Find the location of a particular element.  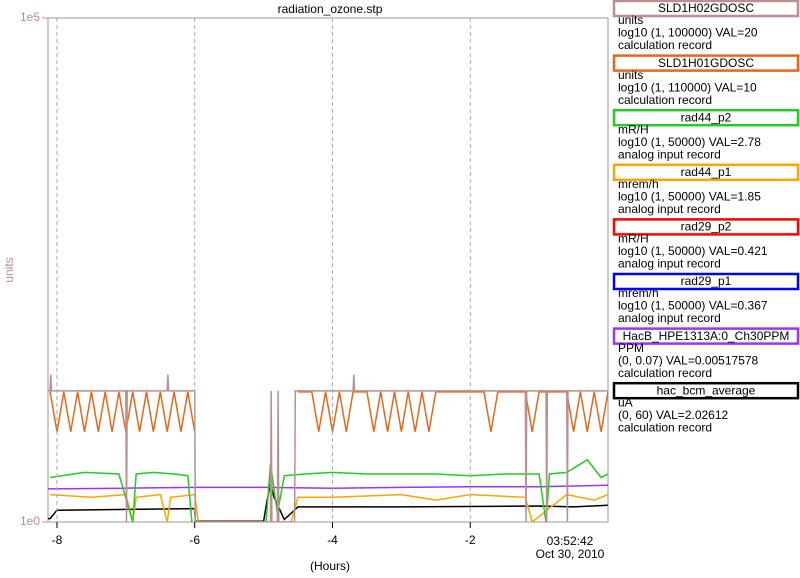

legend-name: SLD1H02GDOSC is located at coordinates (706, 8).